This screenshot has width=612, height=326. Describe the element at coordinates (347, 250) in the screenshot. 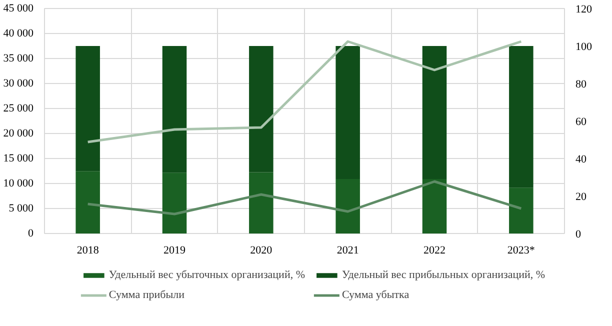

I see `x-tick-label: 2021` at that location.